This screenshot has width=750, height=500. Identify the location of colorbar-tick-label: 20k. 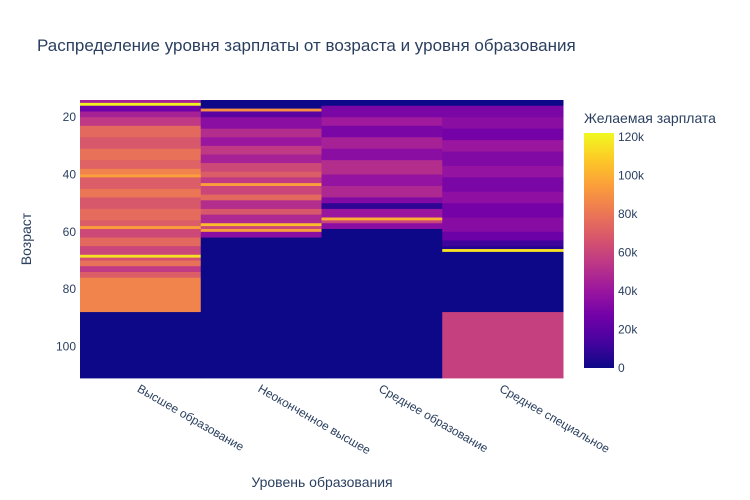
(628, 330).